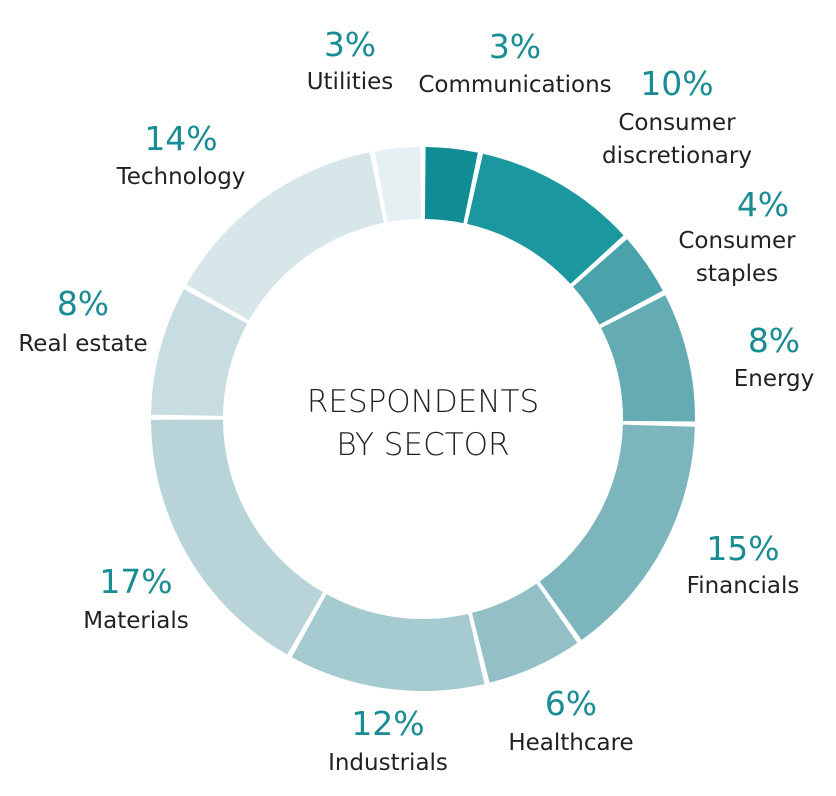  Describe the element at coordinates (237, 537) in the screenshot. I see `slice-materials` at that location.